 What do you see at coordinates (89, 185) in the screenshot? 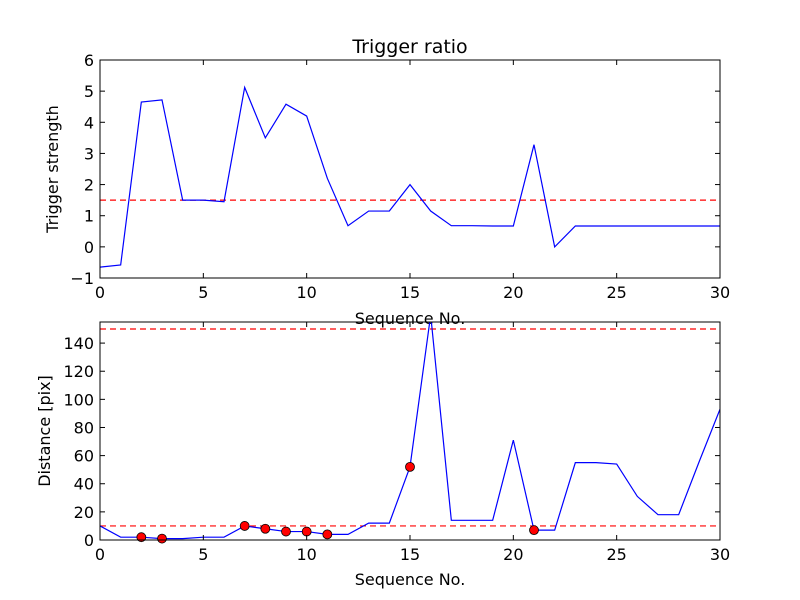
I see `y-tick-label: 2` at bounding box center [89, 185].